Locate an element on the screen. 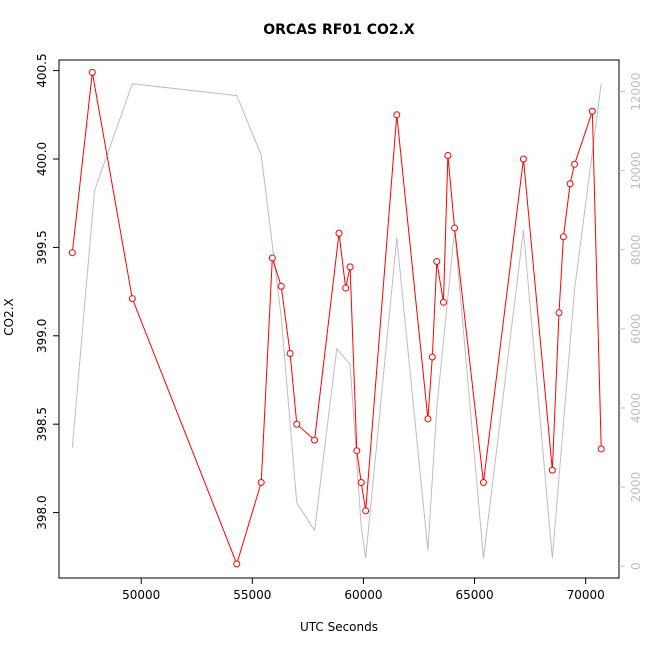  y2-tick-label: 6000 is located at coordinates (636, 329).